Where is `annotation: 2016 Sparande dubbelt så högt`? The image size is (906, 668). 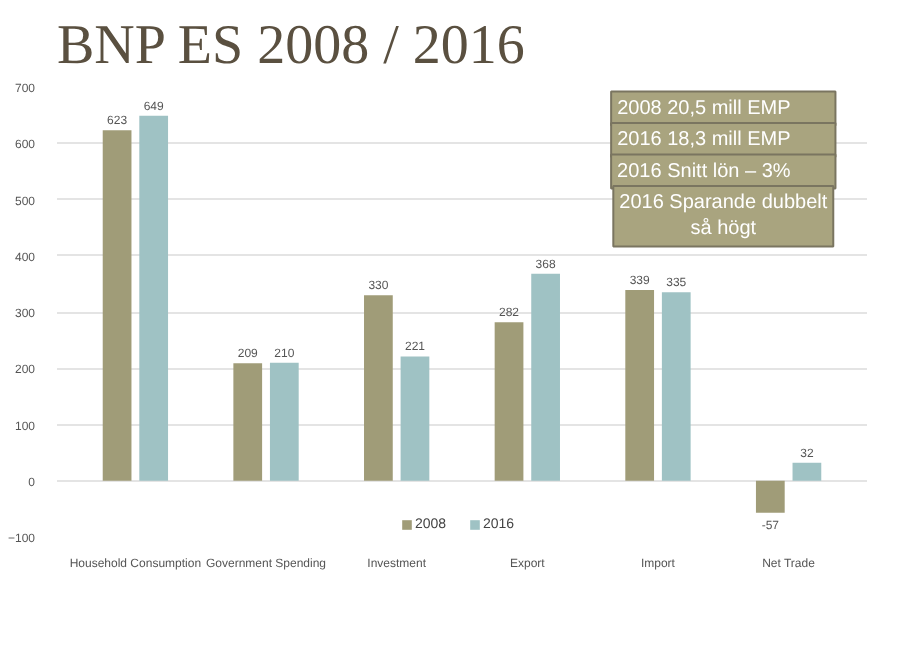 annotation: 2016 Sparande dubbelt så högt is located at coordinates (723, 216).